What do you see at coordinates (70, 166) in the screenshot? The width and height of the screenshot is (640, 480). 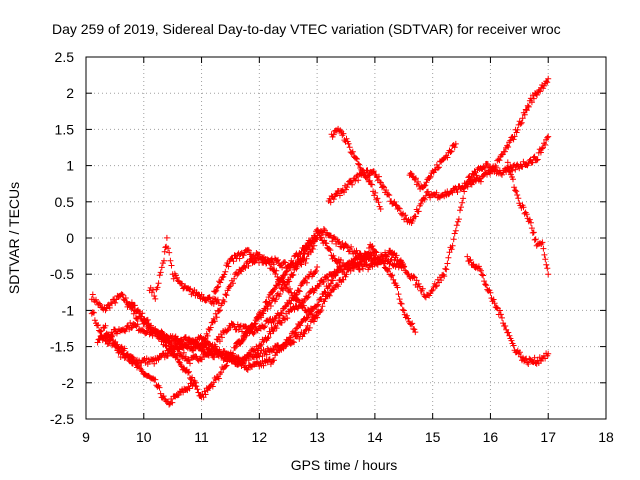 I see `y-tick-label: 1` at bounding box center [70, 166].